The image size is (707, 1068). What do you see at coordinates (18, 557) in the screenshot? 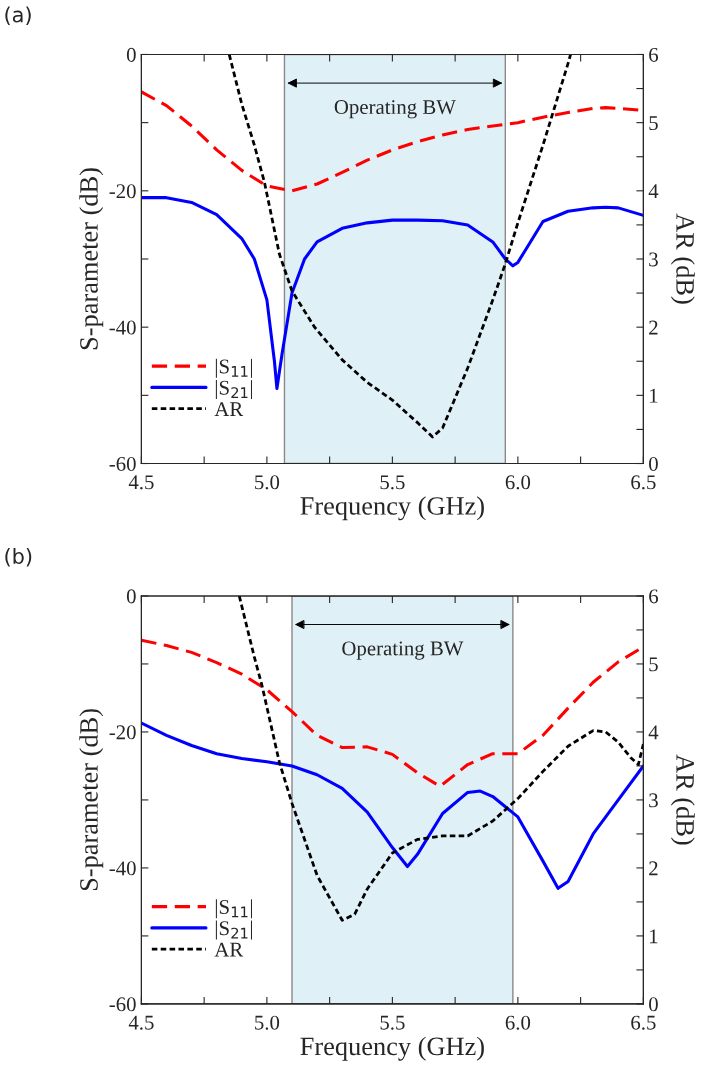
I see `chart-title: (b)` at bounding box center [18, 557].